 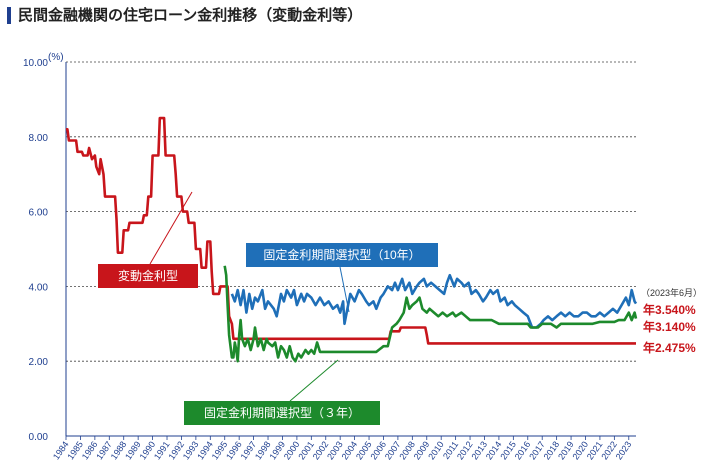 I want to click on fixed-3yr-line, so click(x=430, y=314).